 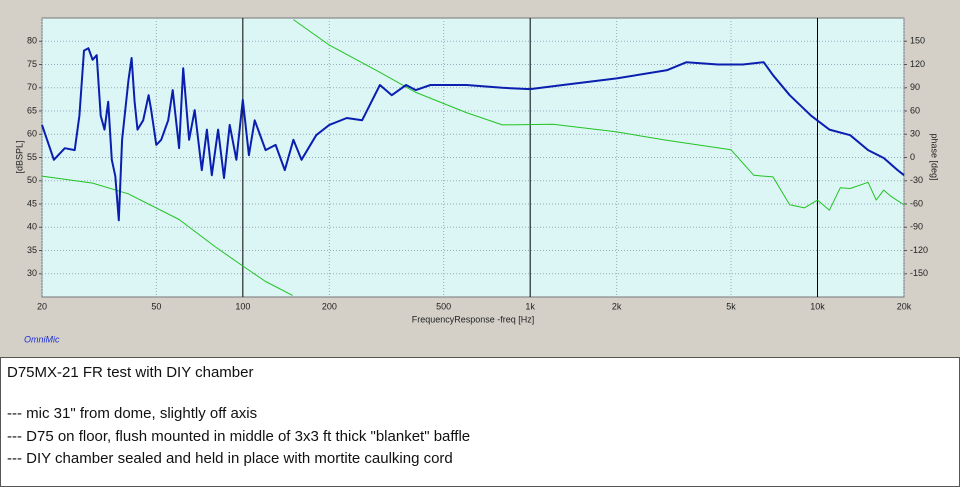 I want to click on x-tick-label: 500, so click(x=443, y=306).